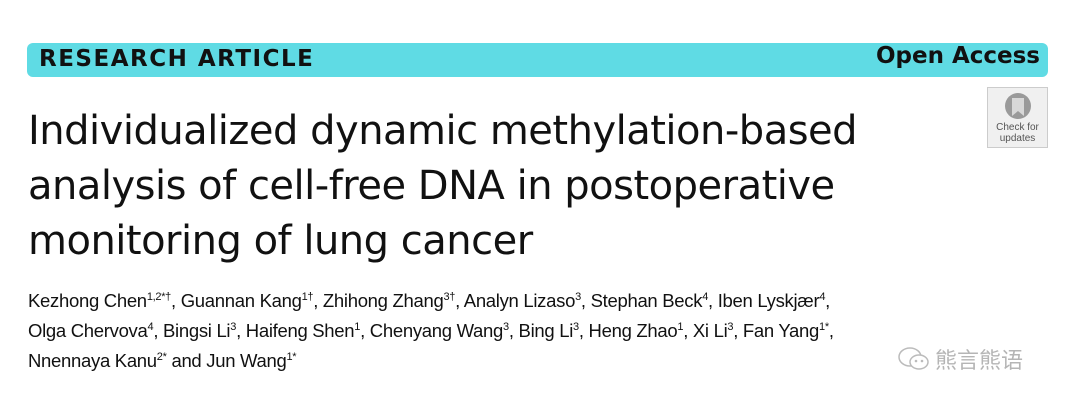  I want to click on check-for-updates-button: Check for updates, so click(1017, 117).